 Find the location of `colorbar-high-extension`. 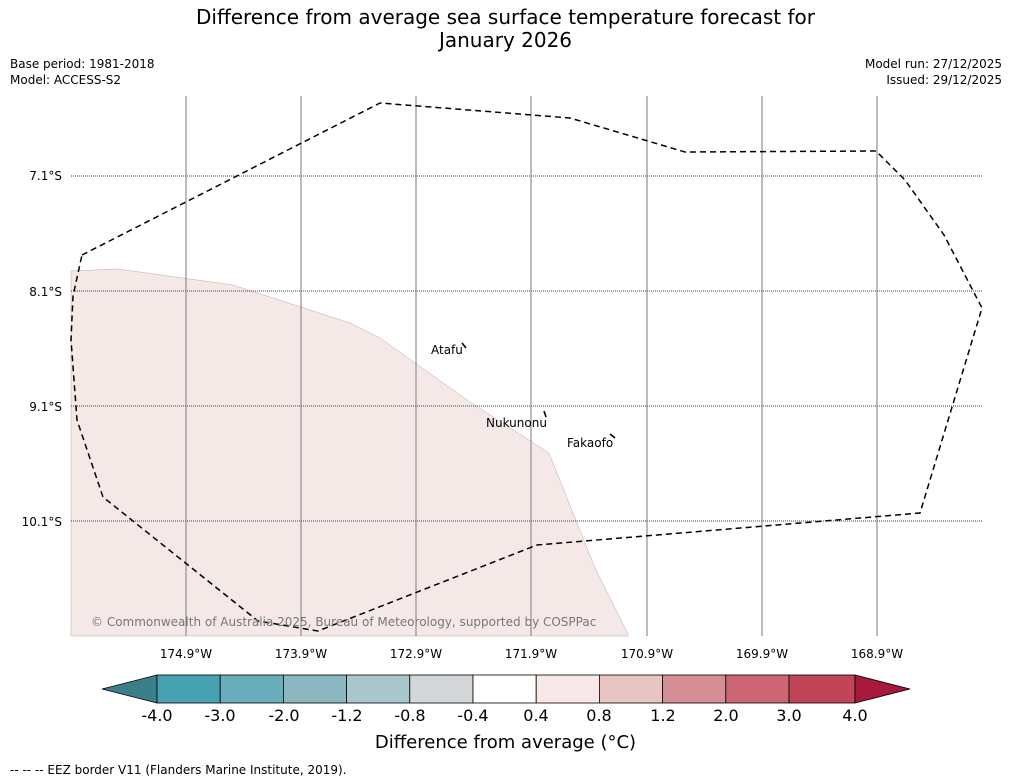

colorbar-high-extension is located at coordinates (882, 689).